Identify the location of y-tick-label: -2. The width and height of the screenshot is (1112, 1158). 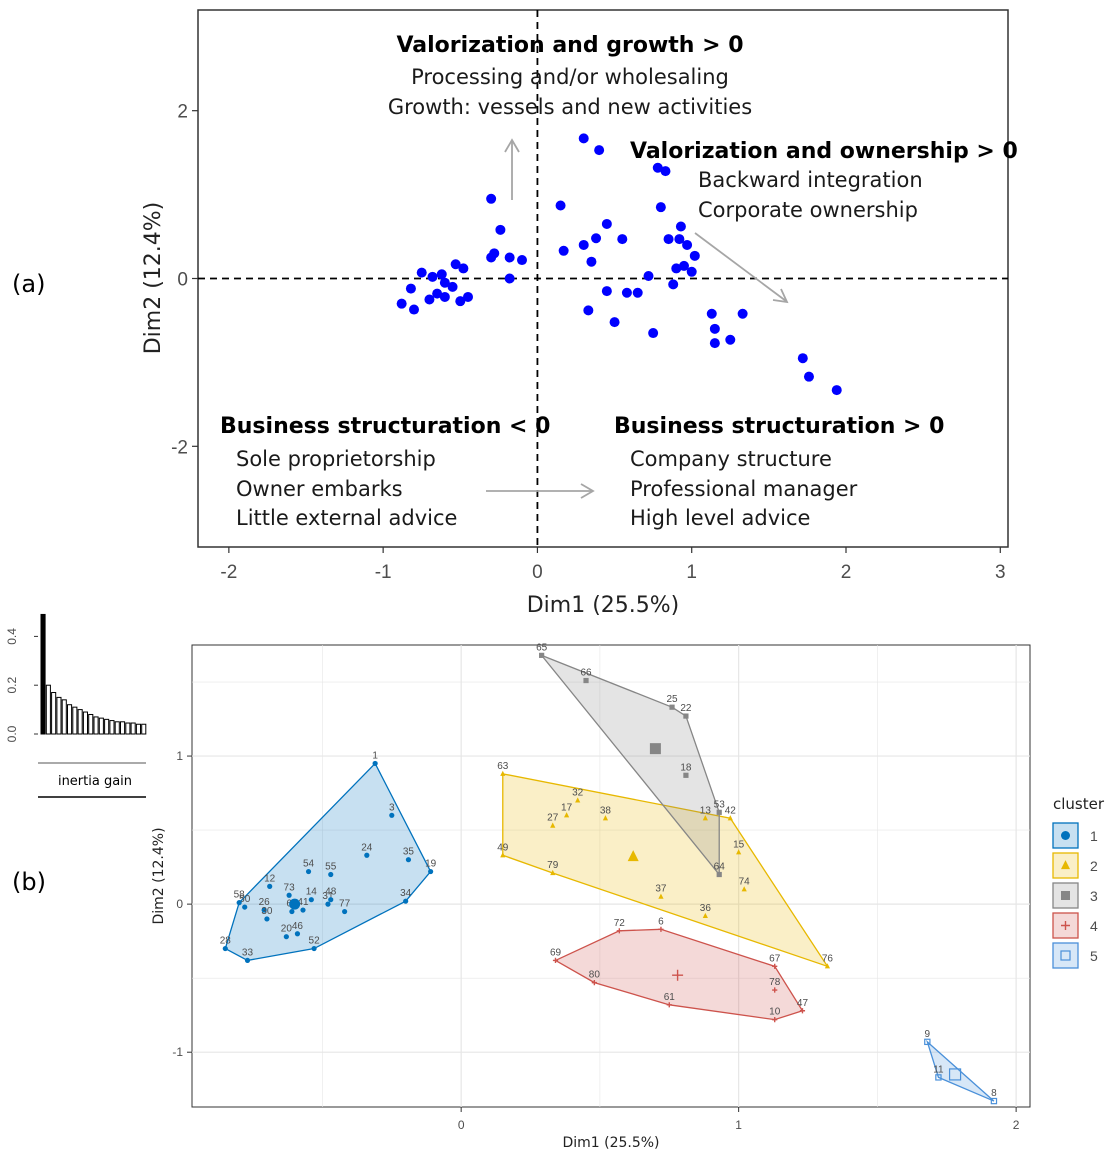
(179, 447).